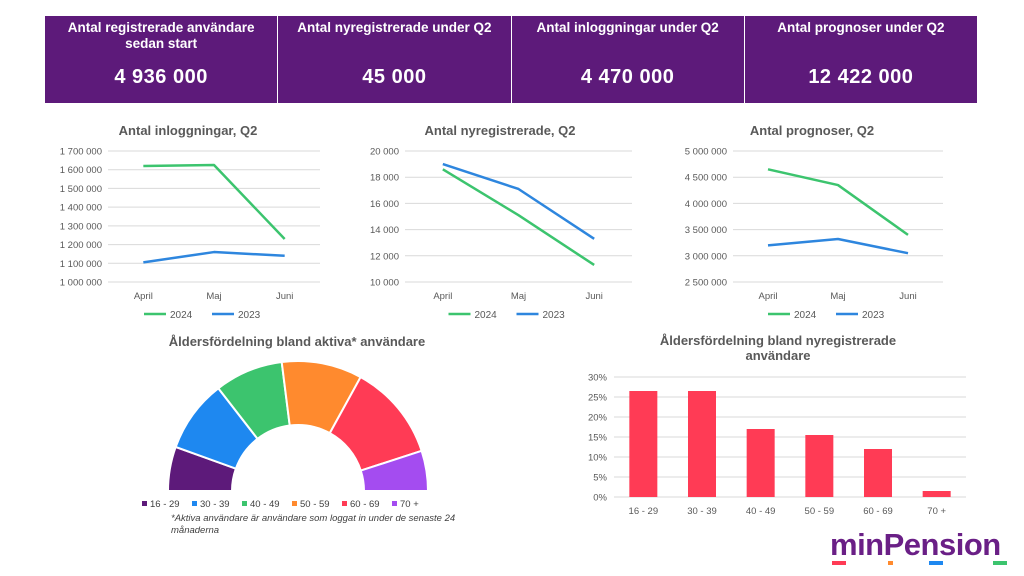 Image resolution: width=1024 pixels, height=576 pixels. I want to click on legend-label: 60 - 69, so click(365, 504).